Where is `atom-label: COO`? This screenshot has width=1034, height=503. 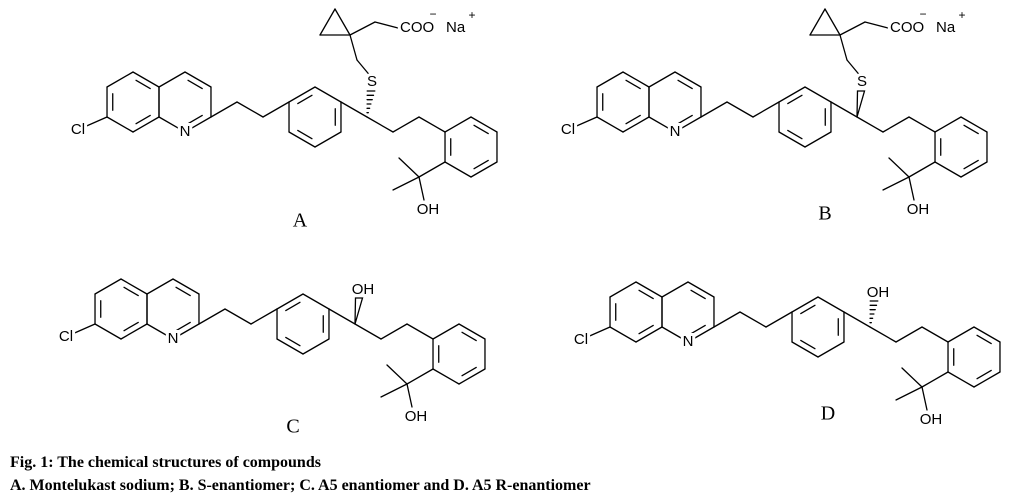 atom-label: COO is located at coordinates (417, 27).